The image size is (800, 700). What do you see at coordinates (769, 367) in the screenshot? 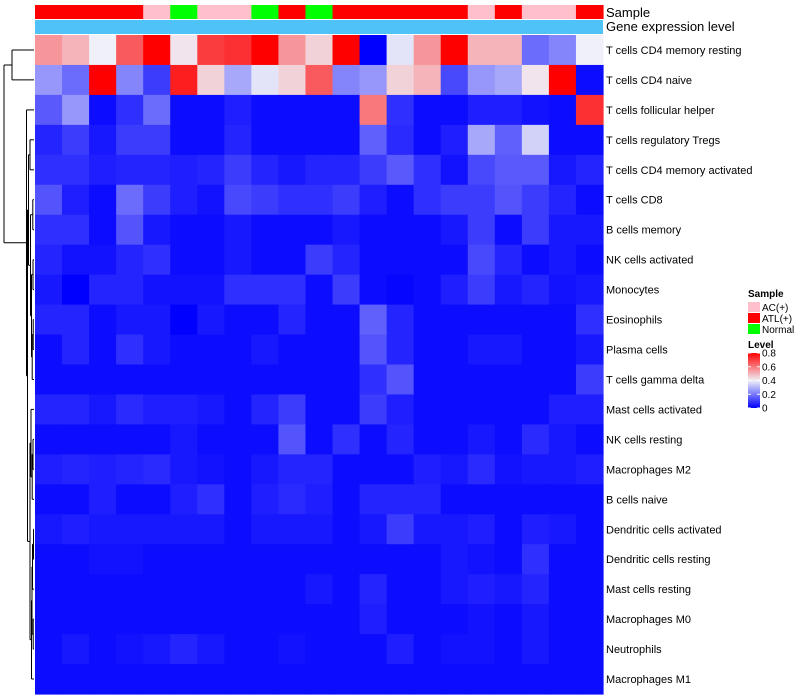
I see `legend-tick-label: 0.6` at bounding box center [769, 367].